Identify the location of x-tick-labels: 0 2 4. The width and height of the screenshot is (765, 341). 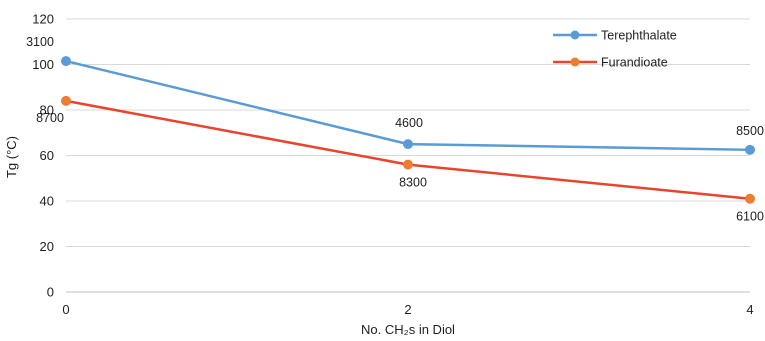
(407, 309).